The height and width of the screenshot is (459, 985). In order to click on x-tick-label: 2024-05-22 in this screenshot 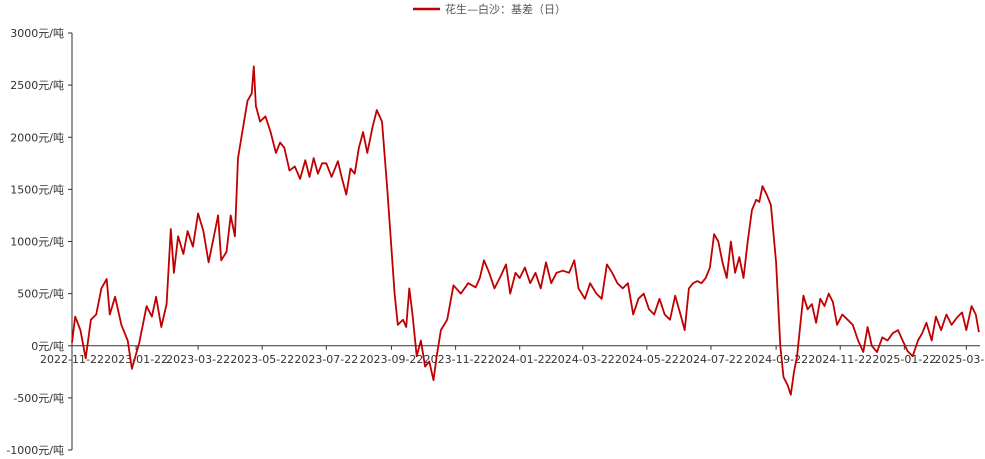, I will do `click(647, 359)`.